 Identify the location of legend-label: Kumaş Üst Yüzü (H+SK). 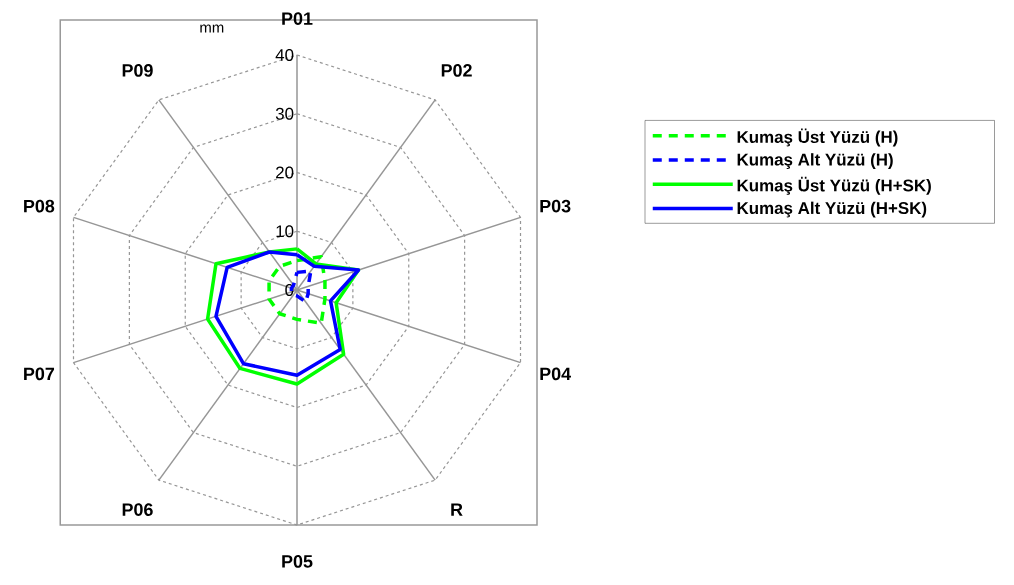
(834, 185).